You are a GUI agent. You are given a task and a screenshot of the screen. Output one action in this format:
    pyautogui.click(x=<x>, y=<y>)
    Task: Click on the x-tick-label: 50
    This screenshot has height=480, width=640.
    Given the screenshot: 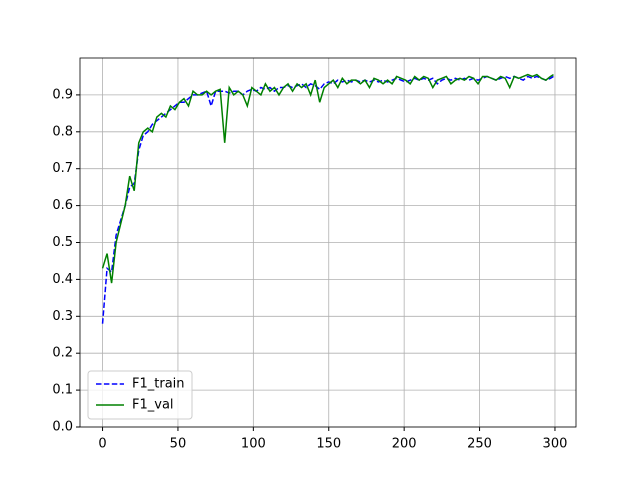 What is the action you would take?
    pyautogui.click(x=178, y=444)
    